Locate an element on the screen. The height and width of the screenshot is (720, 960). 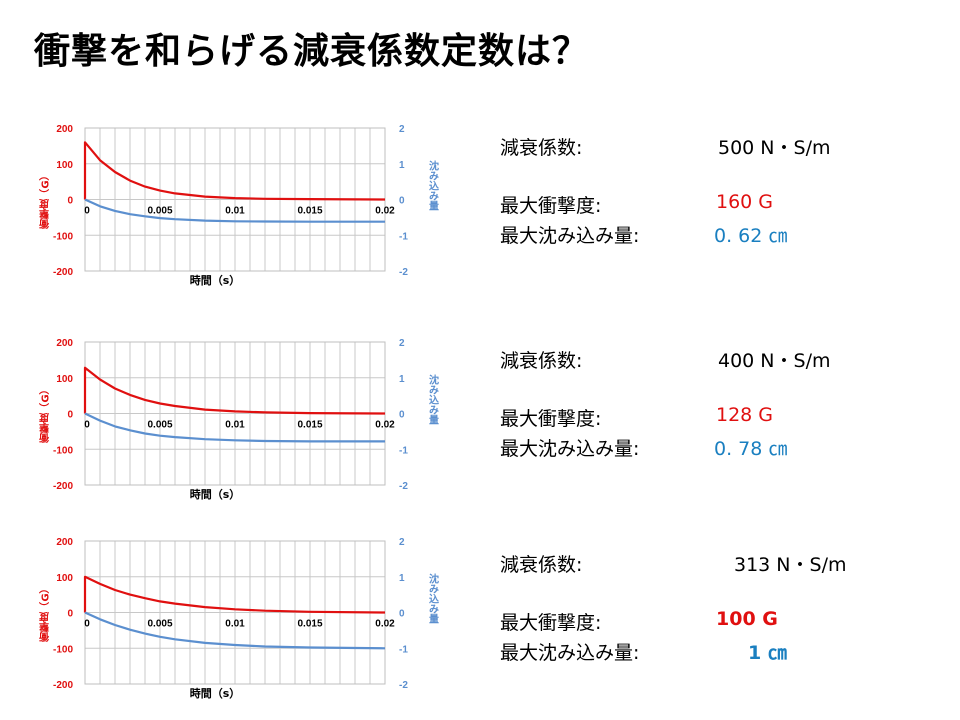
damping-value: 400 N・S/m is located at coordinates (774, 361).